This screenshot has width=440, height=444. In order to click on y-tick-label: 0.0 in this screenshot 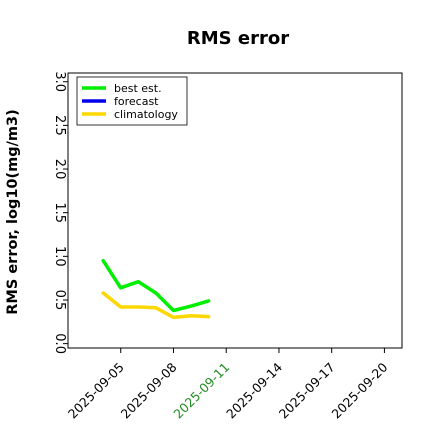, I will do `click(59, 343)`.